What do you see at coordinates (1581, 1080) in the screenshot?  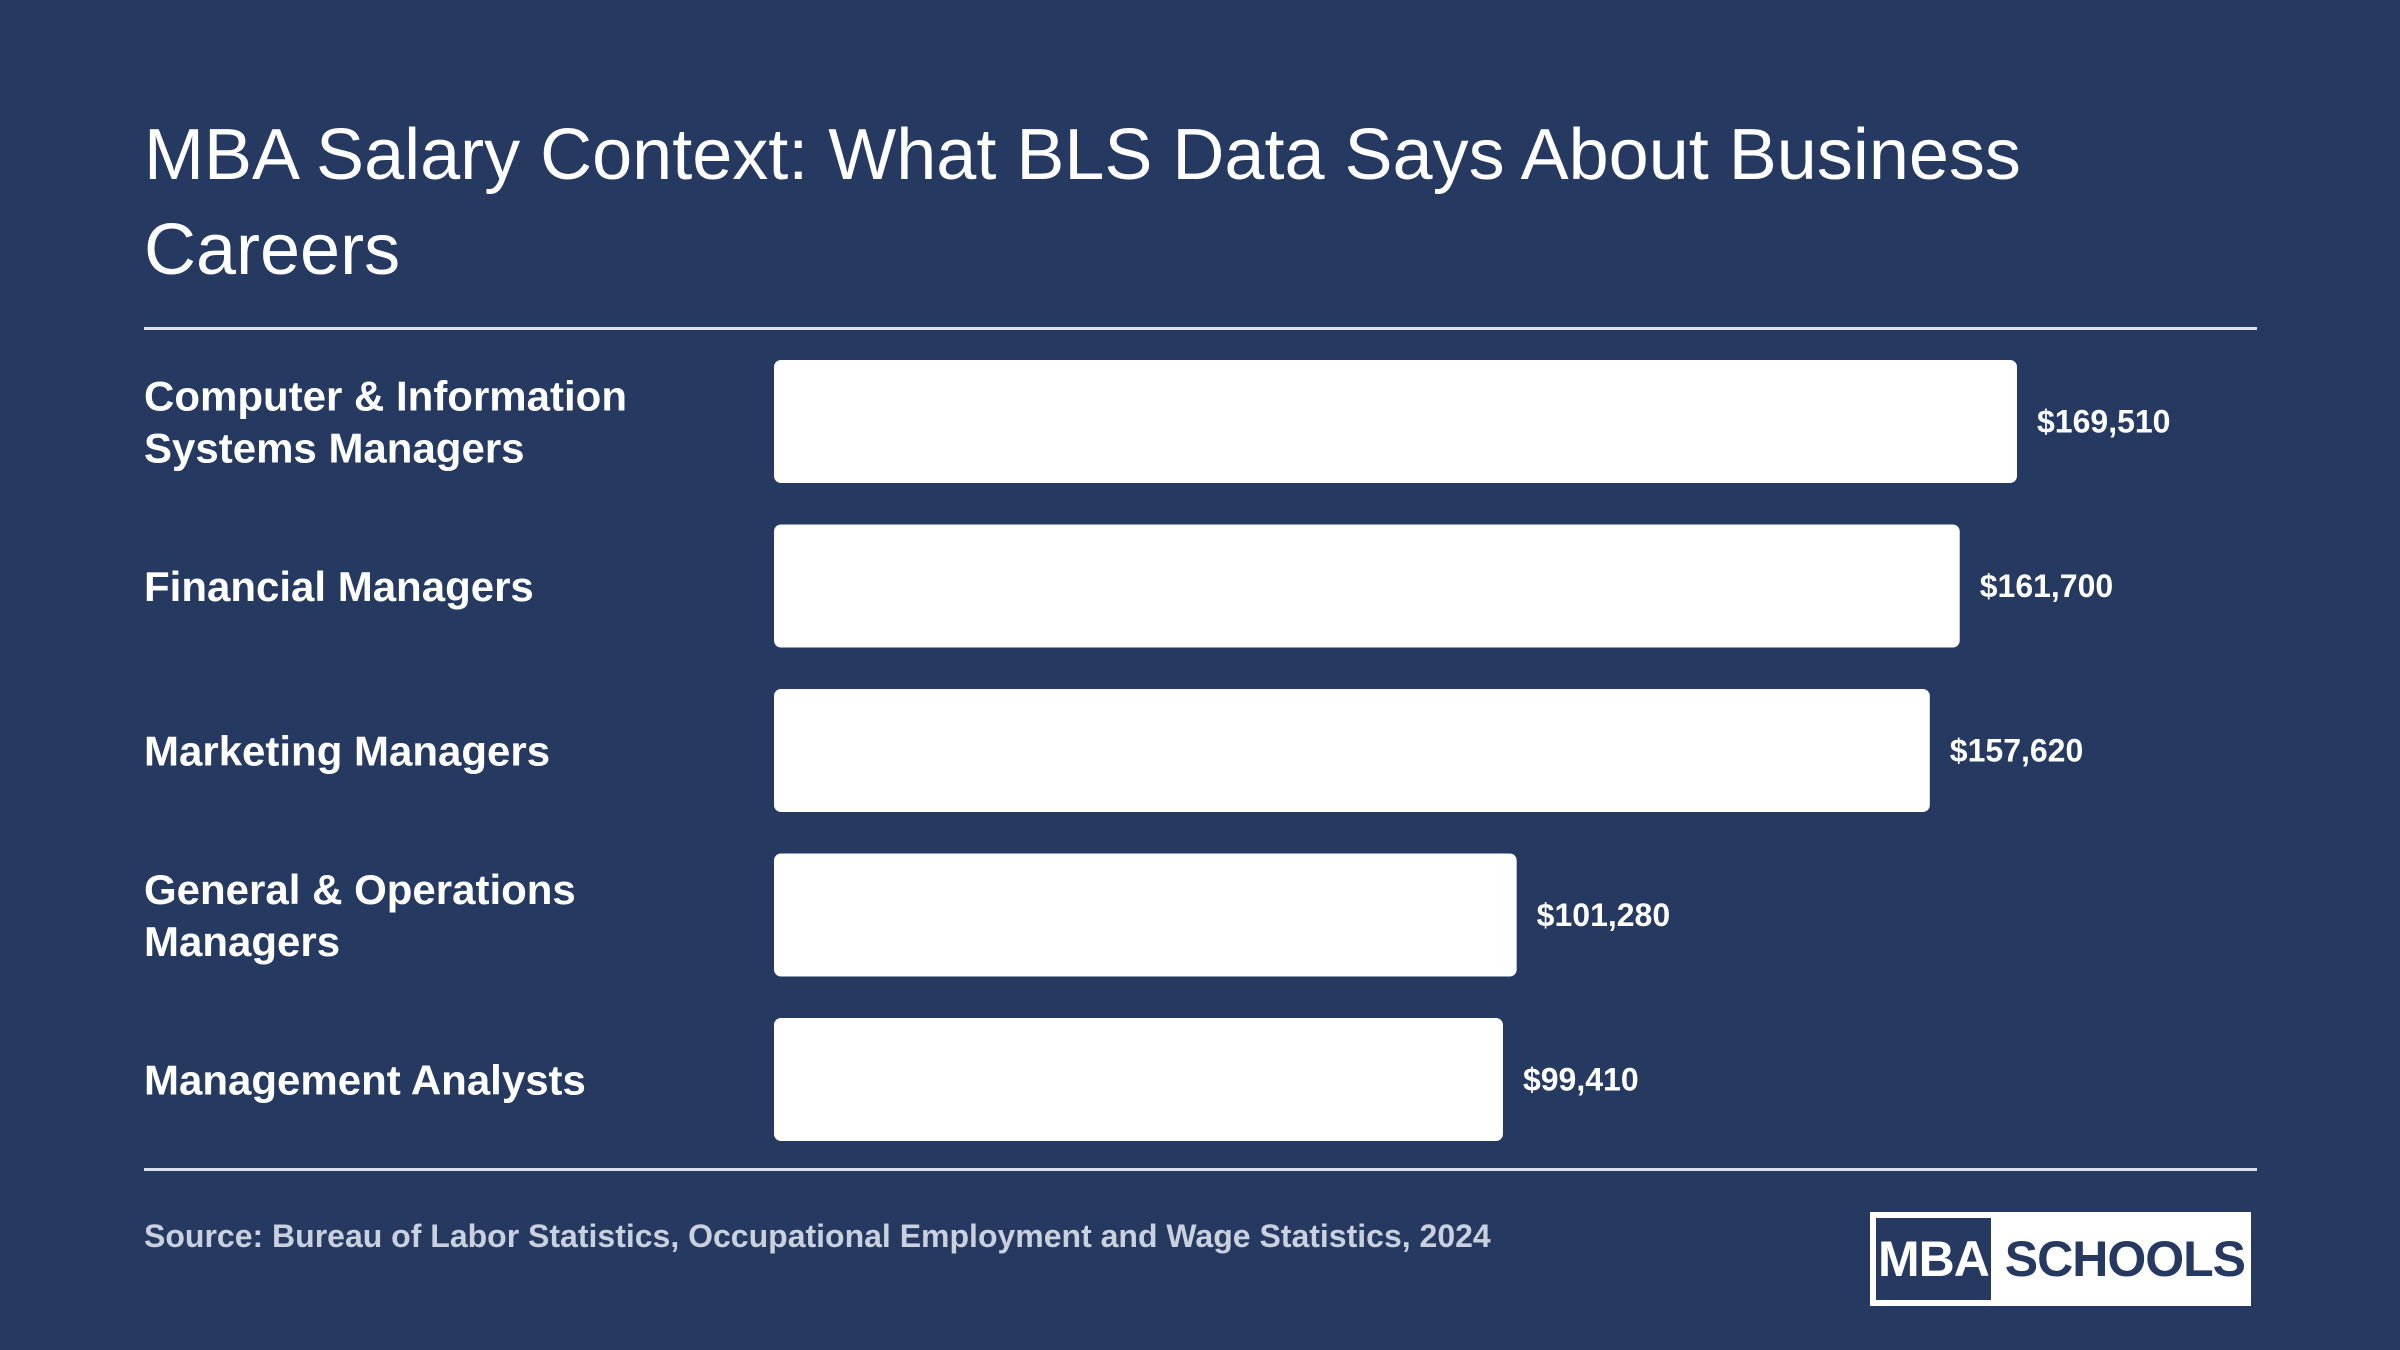 I see `value-label: $99,410` at bounding box center [1581, 1080].